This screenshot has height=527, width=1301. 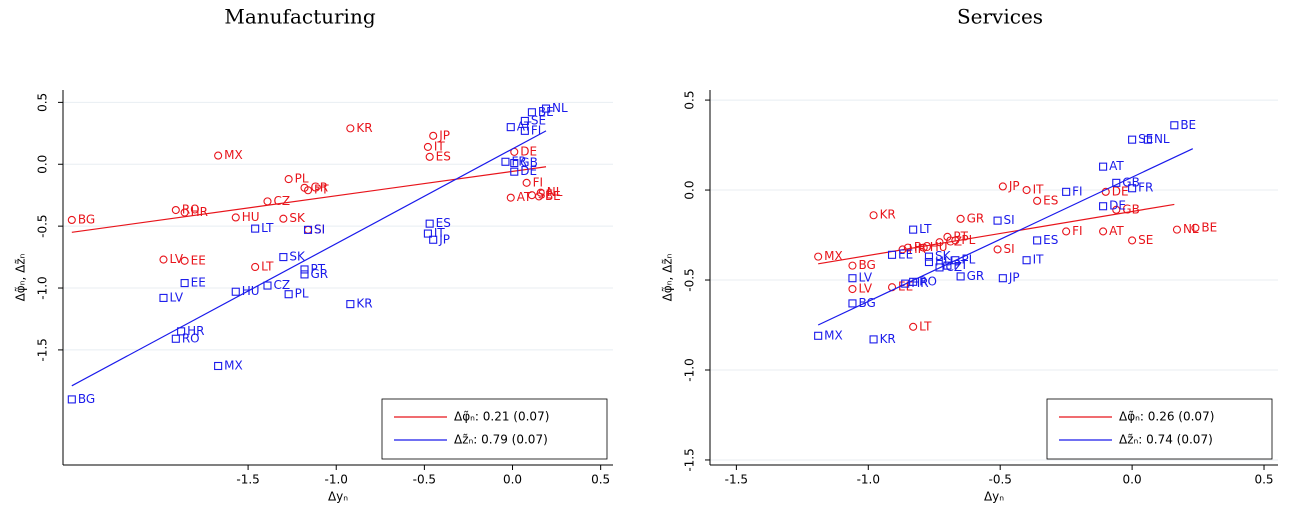 What do you see at coordinates (925, 229) in the screenshot?
I see `point-label: LT` at bounding box center [925, 229].